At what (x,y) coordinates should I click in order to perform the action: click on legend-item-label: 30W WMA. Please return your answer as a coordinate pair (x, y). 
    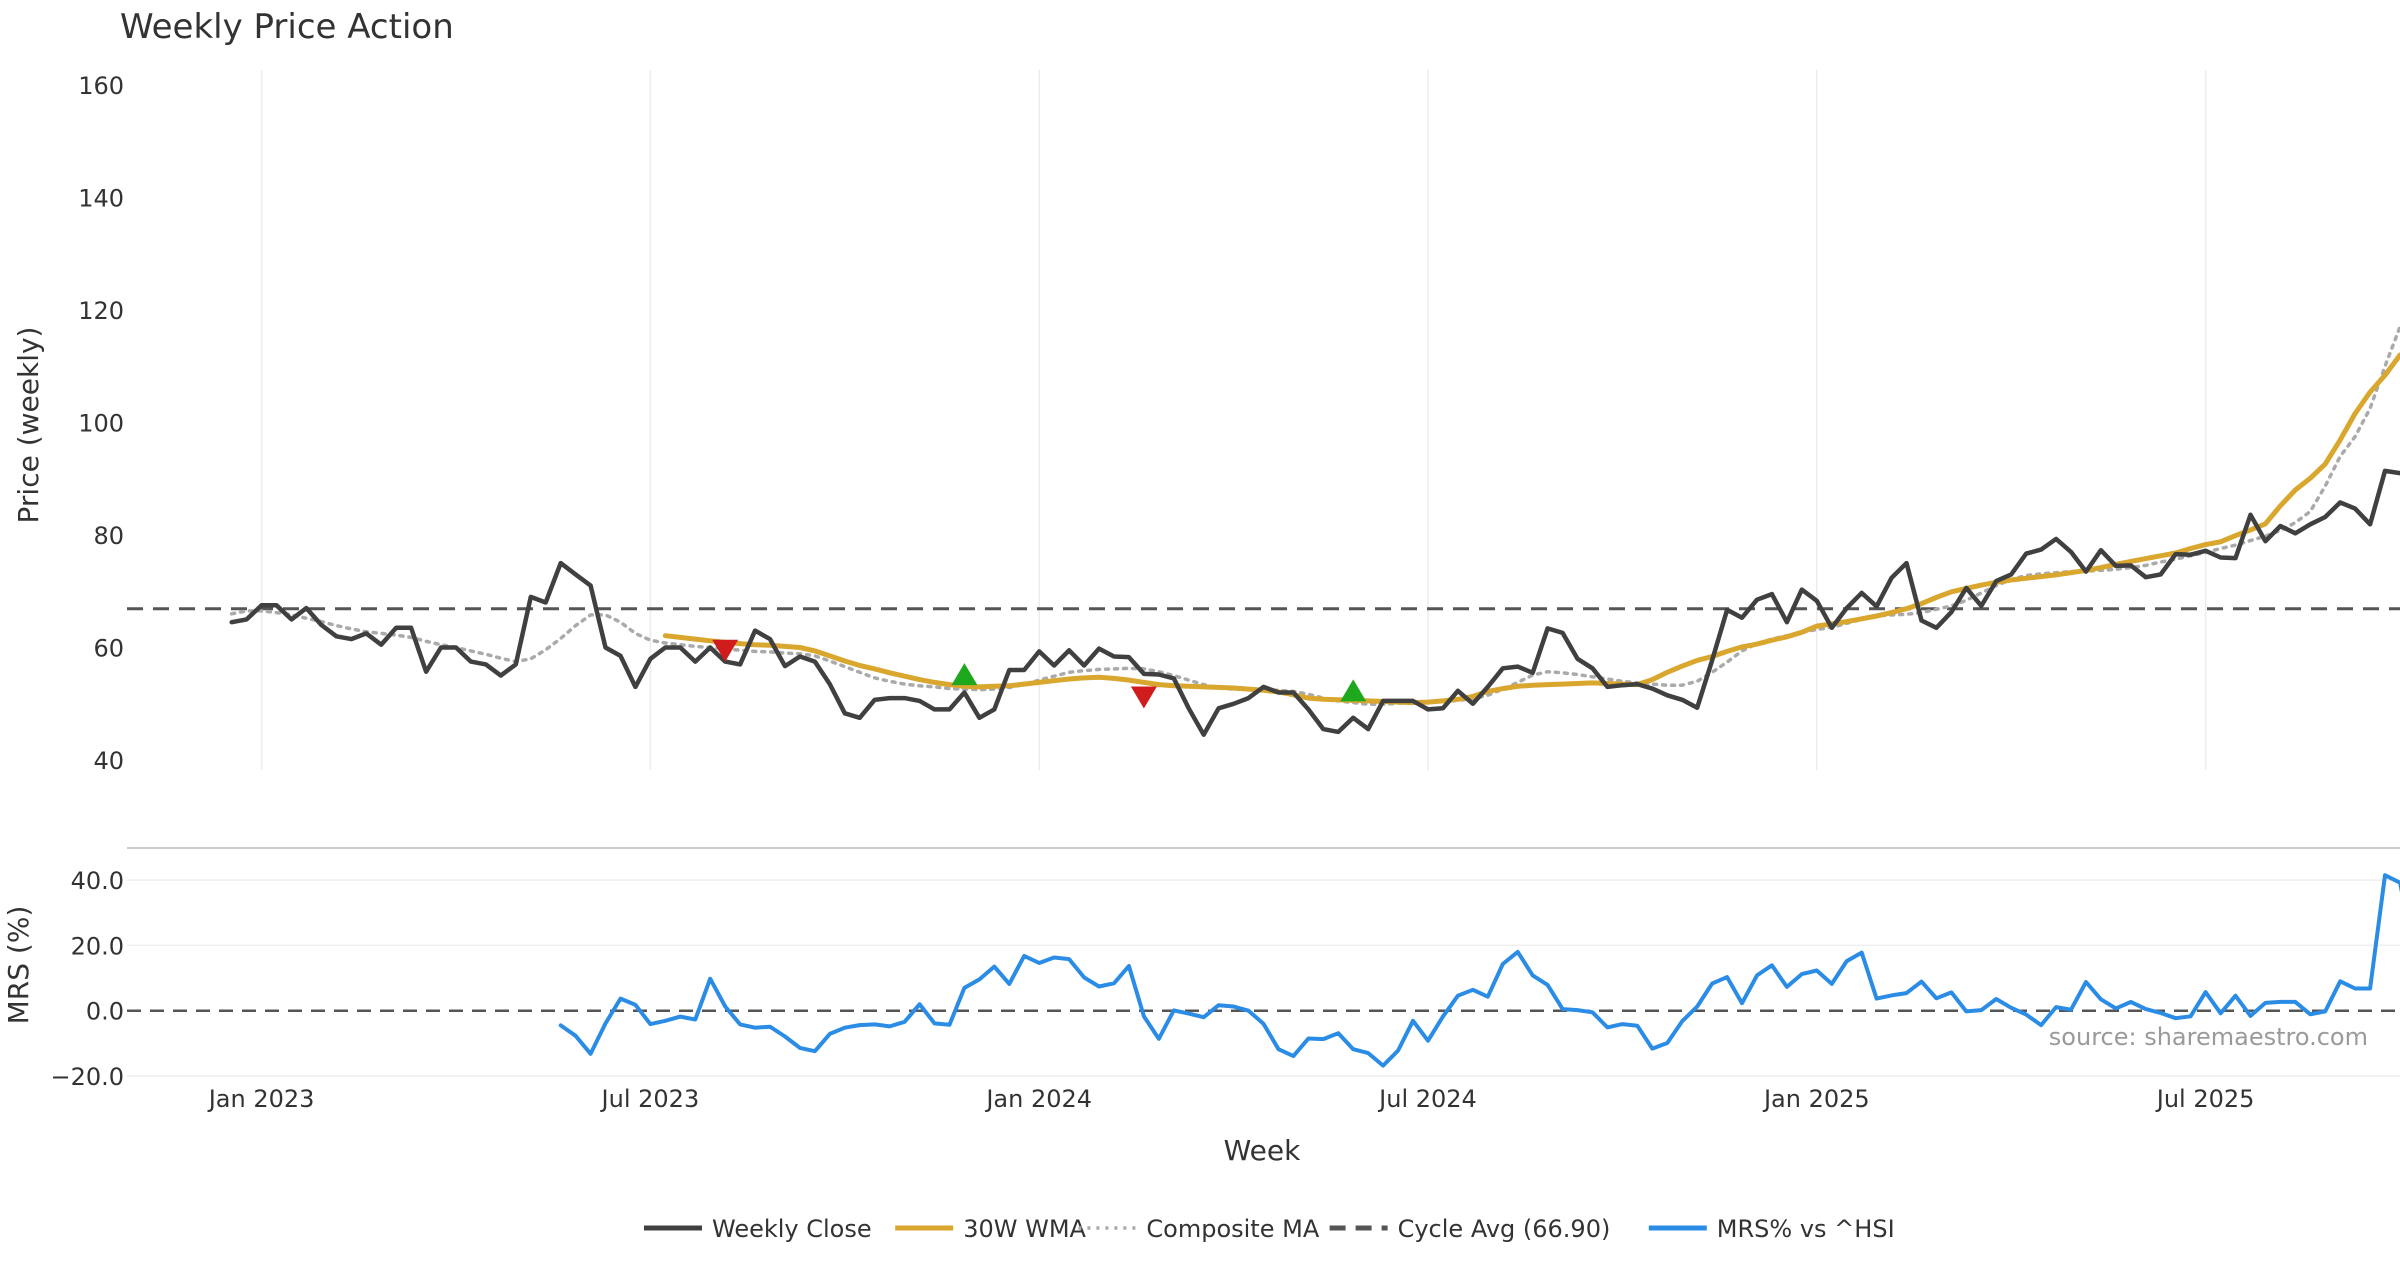
    Looking at the image, I should click on (1024, 1229).